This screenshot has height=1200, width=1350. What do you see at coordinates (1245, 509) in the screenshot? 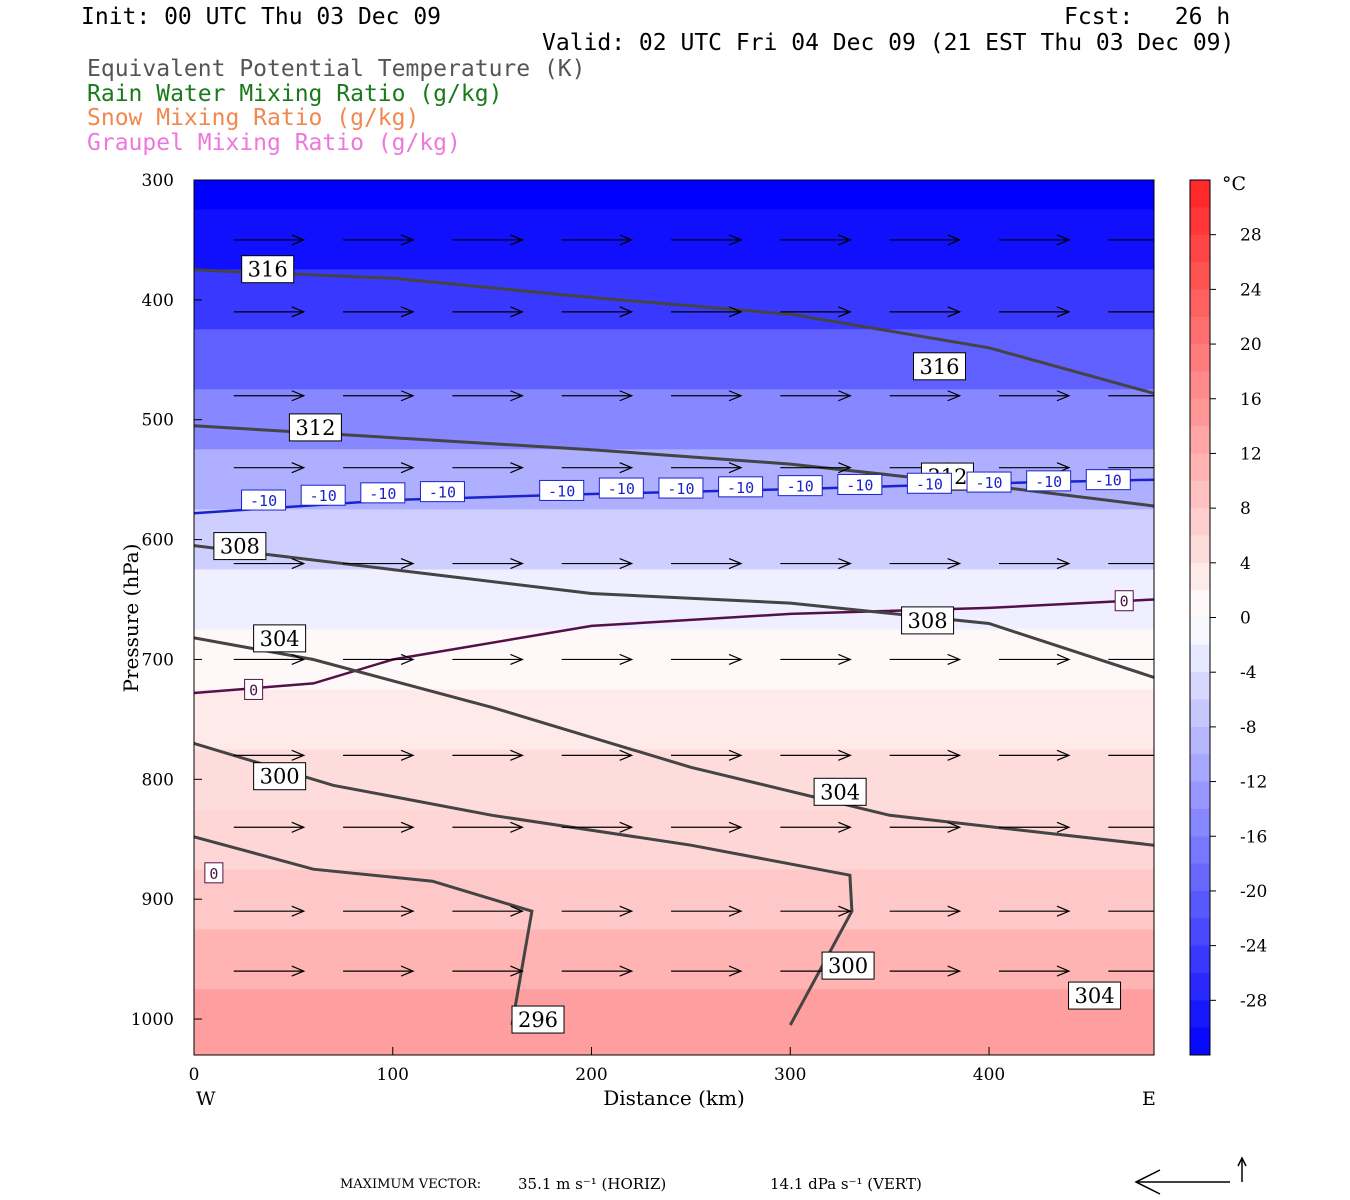
I see `colorbar-tick-label: 8` at bounding box center [1245, 509].